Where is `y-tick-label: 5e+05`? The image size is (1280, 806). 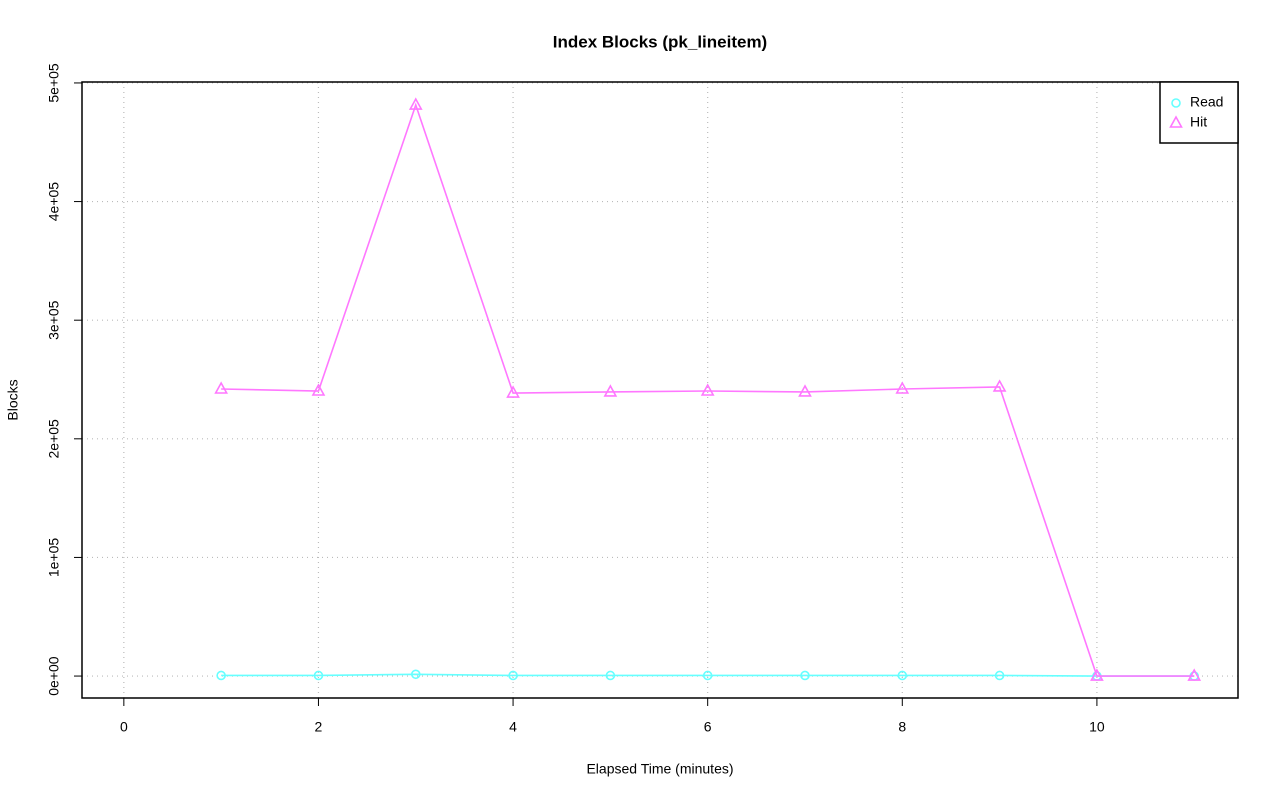
y-tick-label: 5e+05 is located at coordinates (54, 83).